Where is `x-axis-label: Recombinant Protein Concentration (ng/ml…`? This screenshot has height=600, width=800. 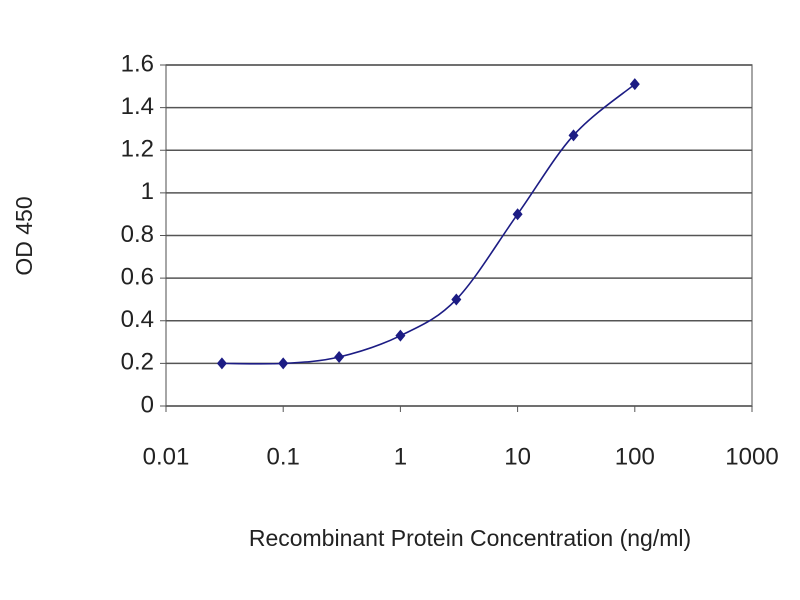 x-axis-label: Recombinant Protein Concentration (ng/ml… is located at coordinates (470, 538).